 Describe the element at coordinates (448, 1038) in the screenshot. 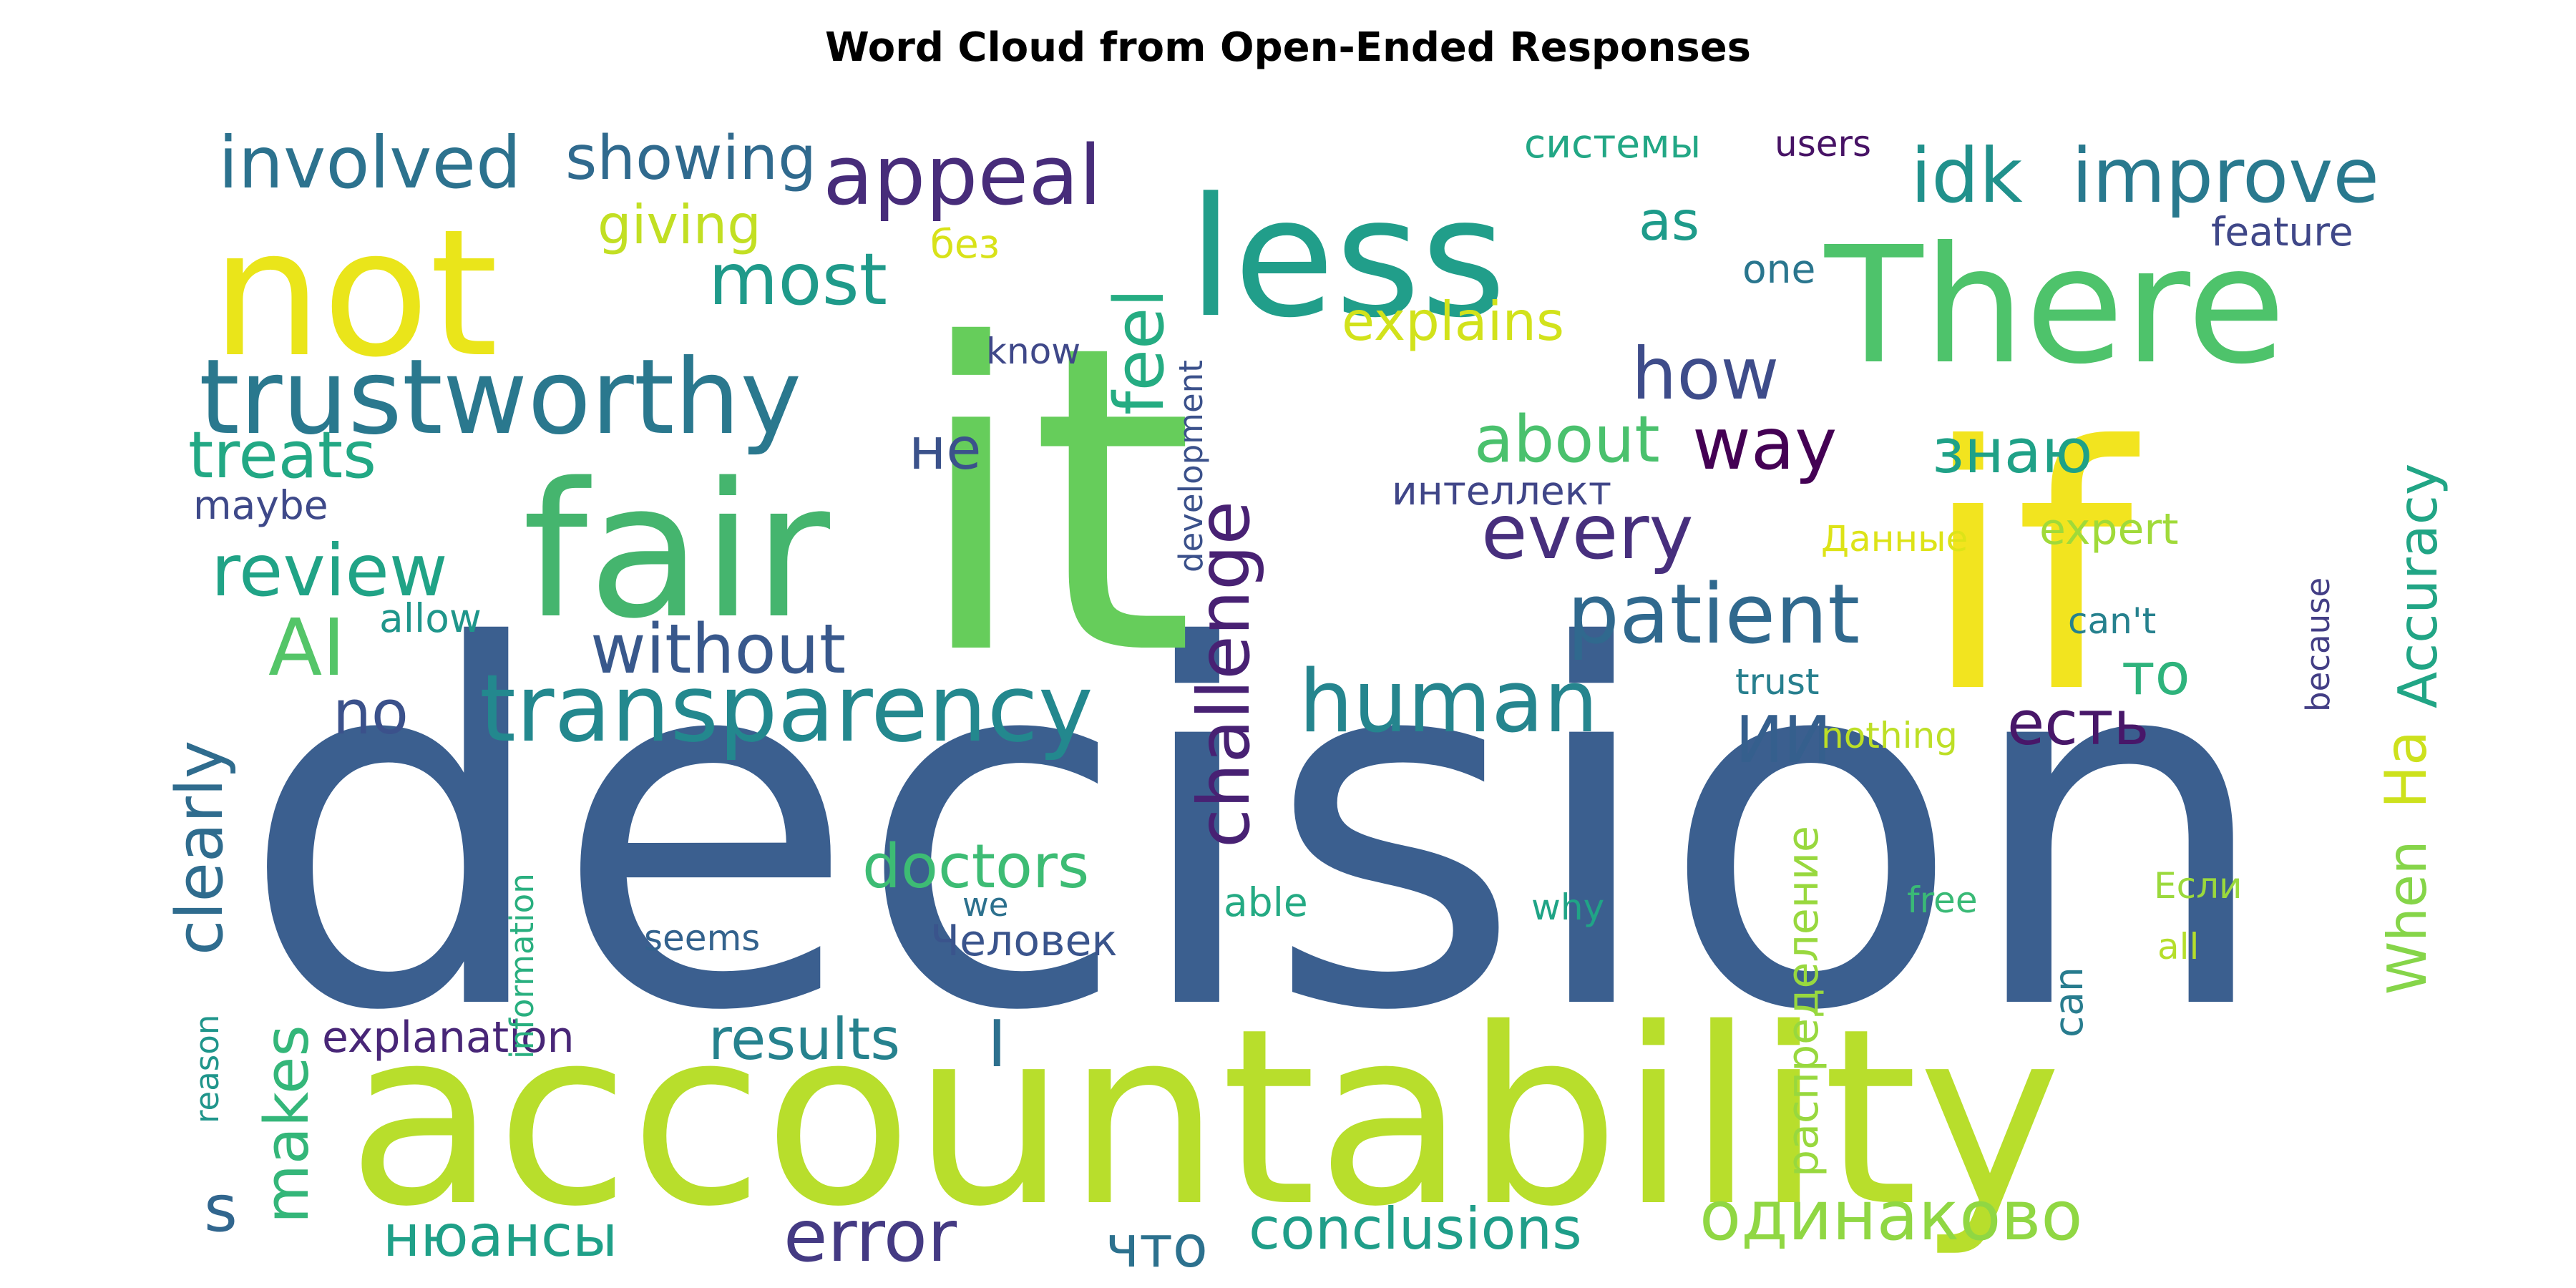

I see `word-explanation: explanation` at that location.